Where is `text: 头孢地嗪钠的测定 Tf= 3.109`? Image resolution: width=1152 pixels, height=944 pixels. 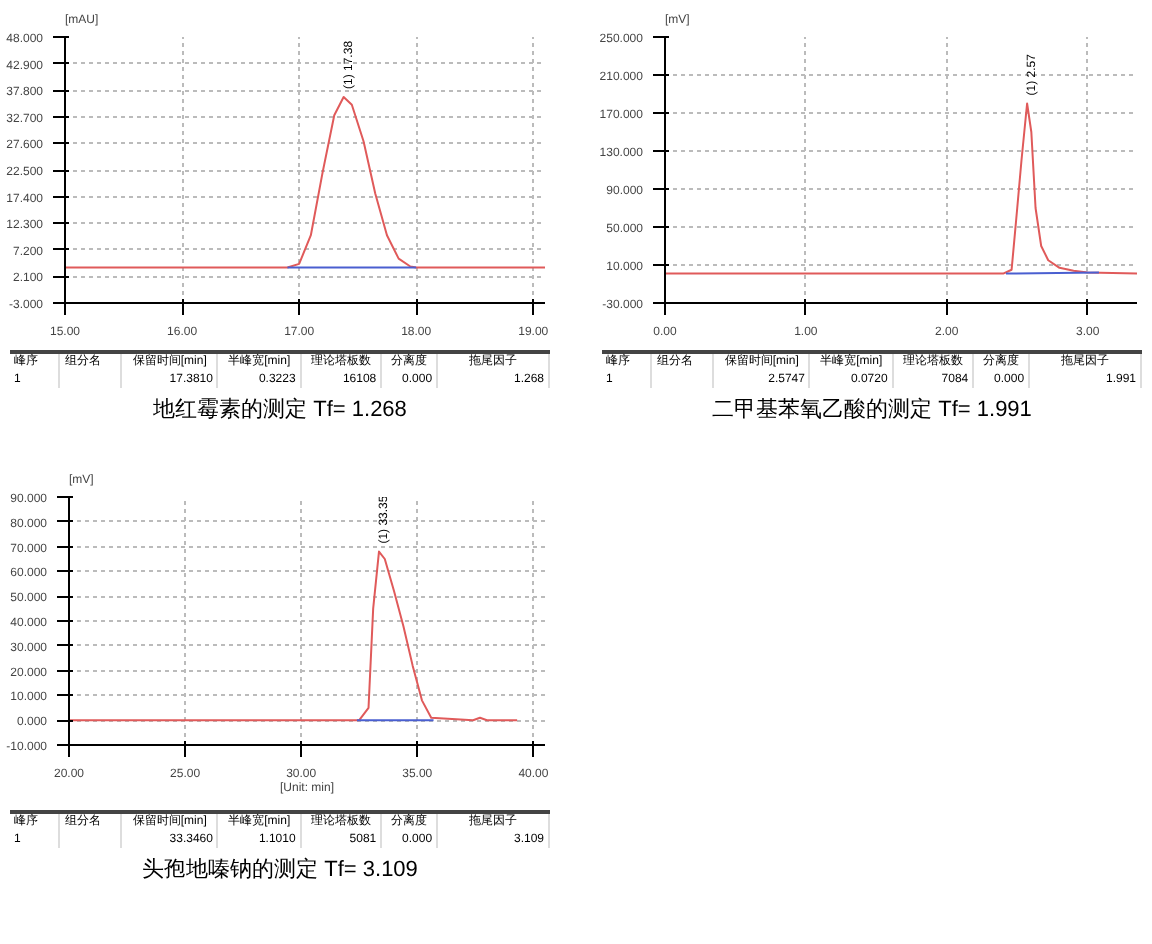 text: 头孢地嗪钠的测定 Tf= 3.109 is located at coordinates (280, 871).